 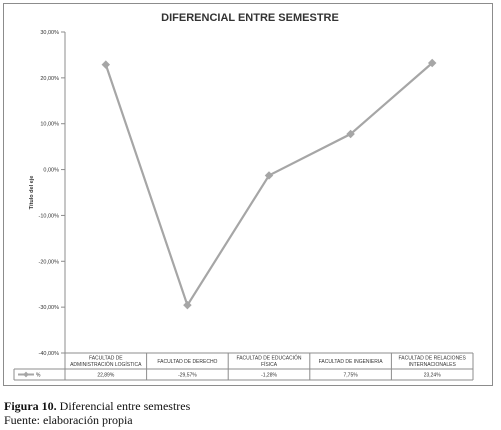 I want to click on legend-marker, so click(x=26, y=374).